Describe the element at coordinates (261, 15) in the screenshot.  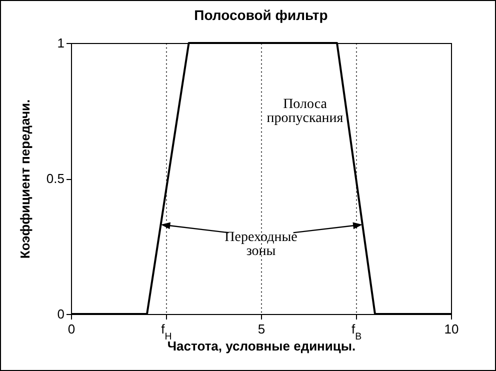
I see `chart-title: Полосовой фильтр` at that location.